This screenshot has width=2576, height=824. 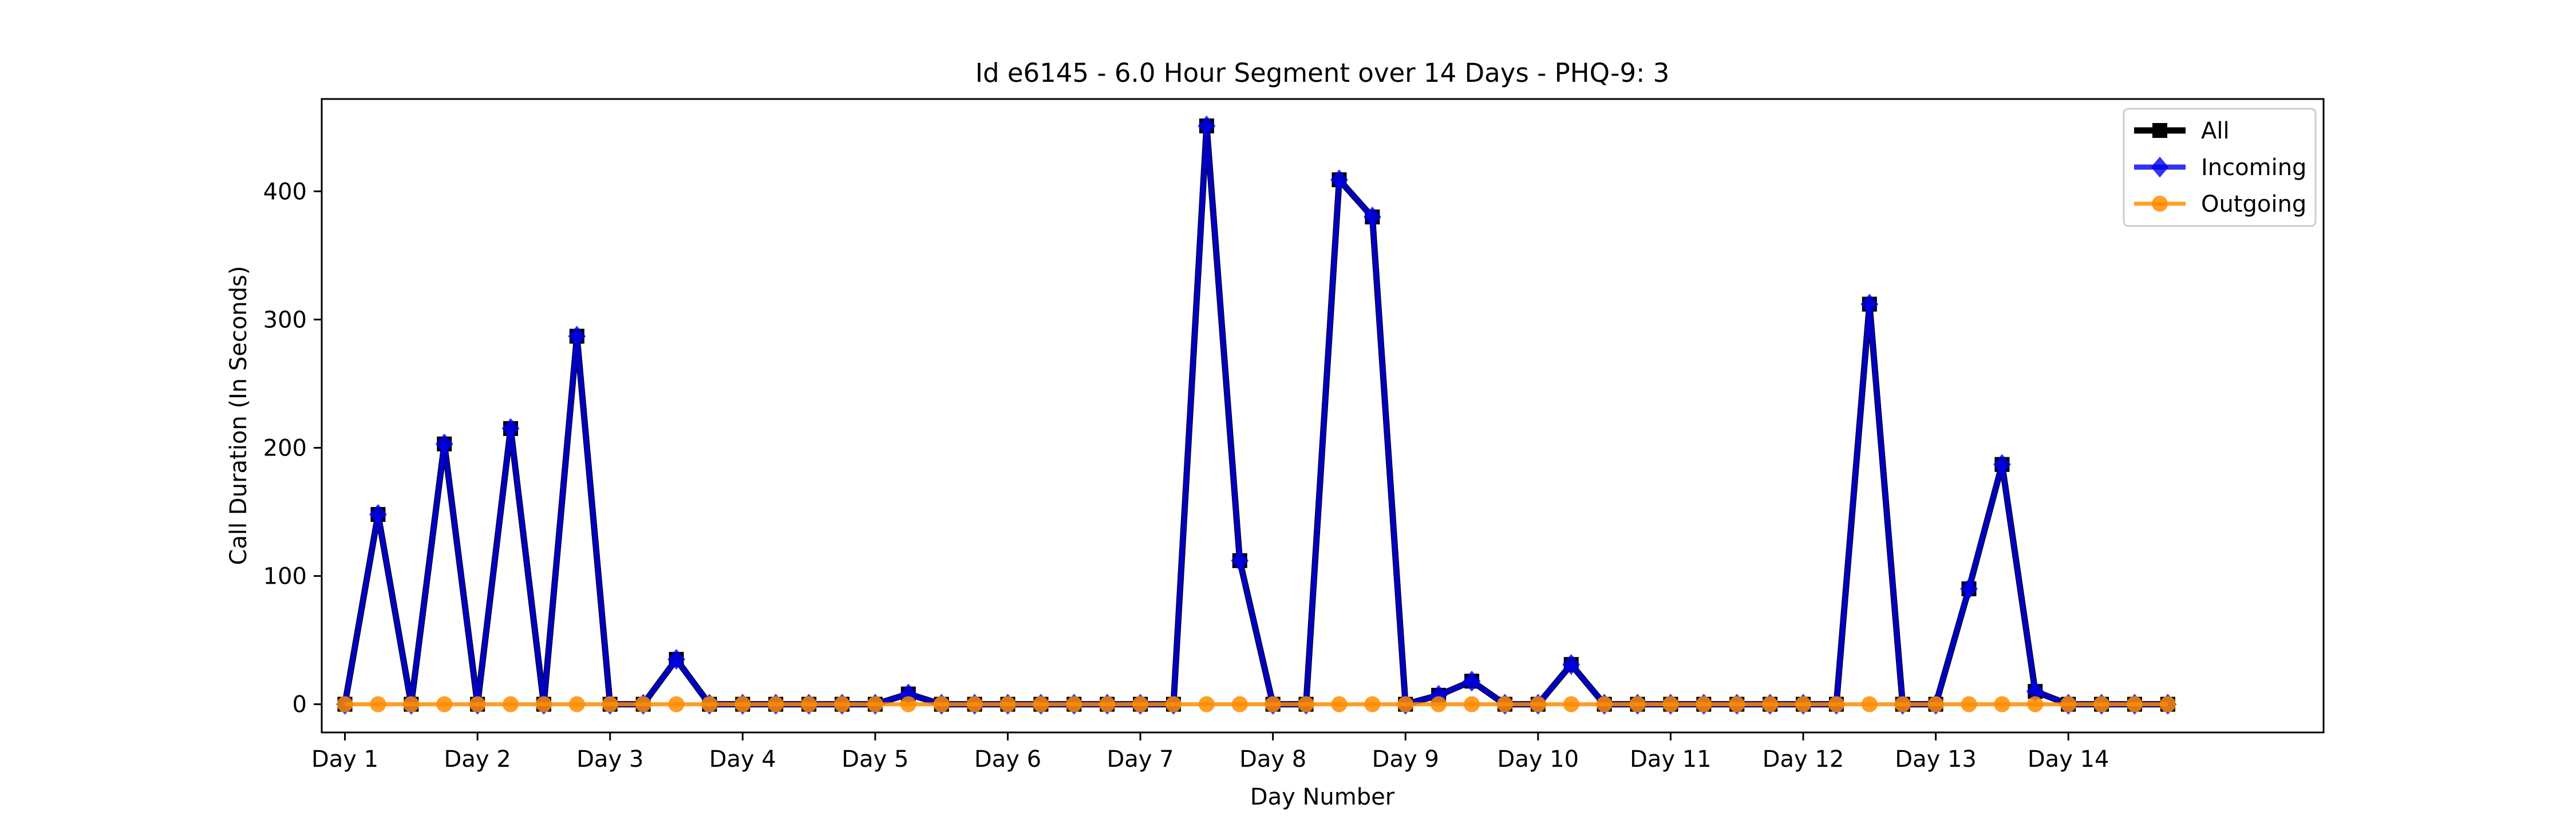 I want to click on x-tick-label: Day 6, so click(x=1007, y=759).